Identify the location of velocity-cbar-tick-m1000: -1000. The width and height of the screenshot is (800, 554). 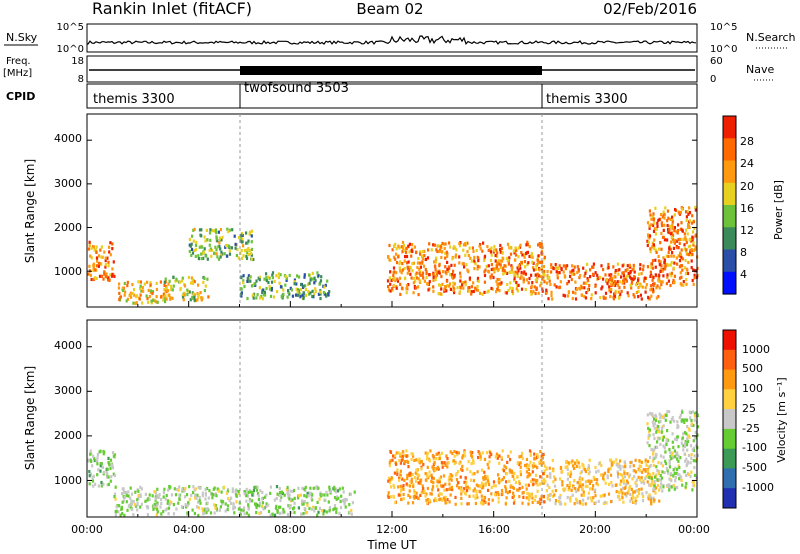
(758, 487).